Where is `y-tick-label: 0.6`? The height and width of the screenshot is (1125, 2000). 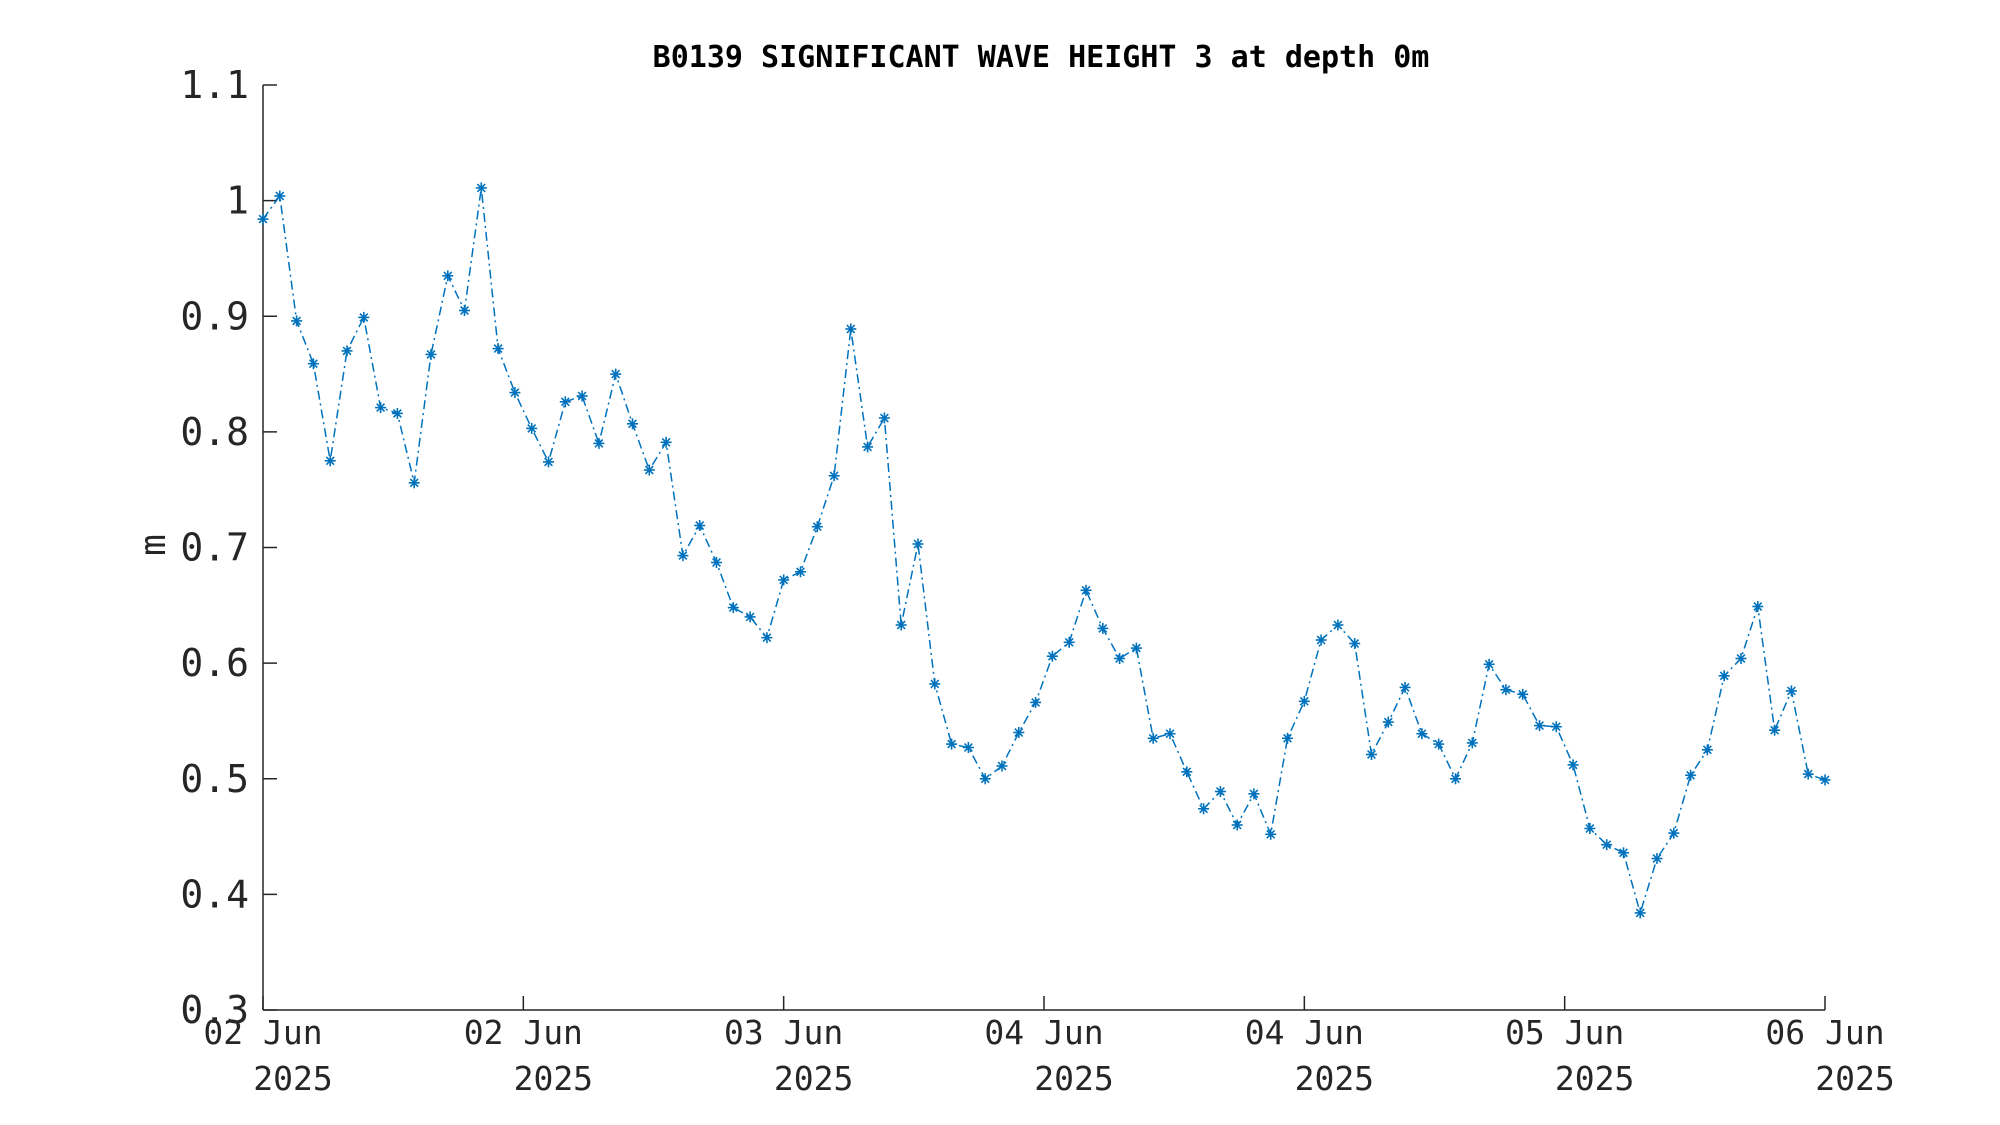
y-tick-label: 0.6 is located at coordinates (214, 663).